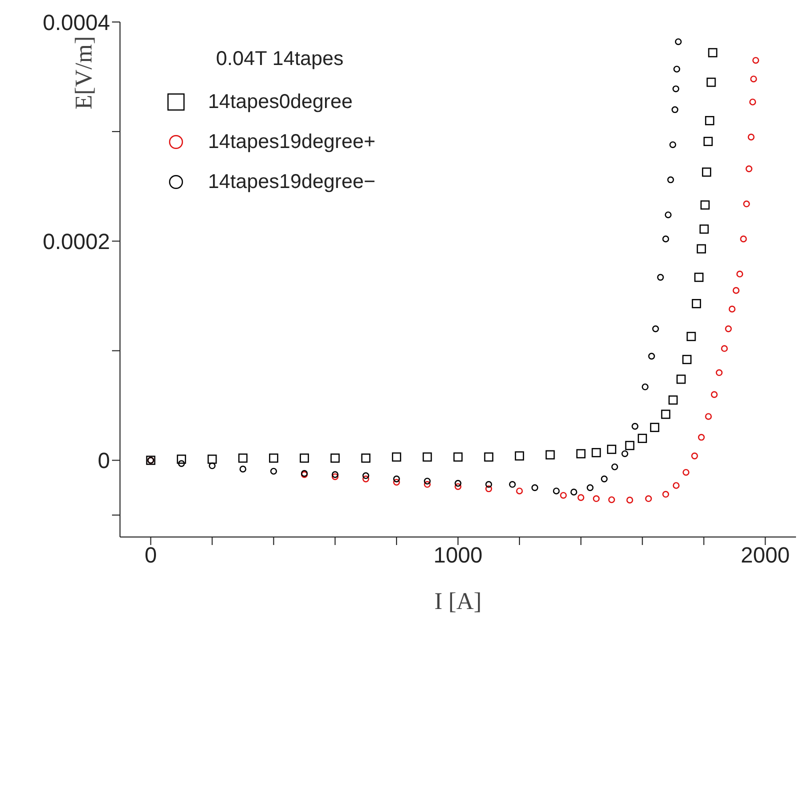  What do you see at coordinates (458, 602) in the screenshot?
I see `x-axis-title: I [A]` at bounding box center [458, 602].